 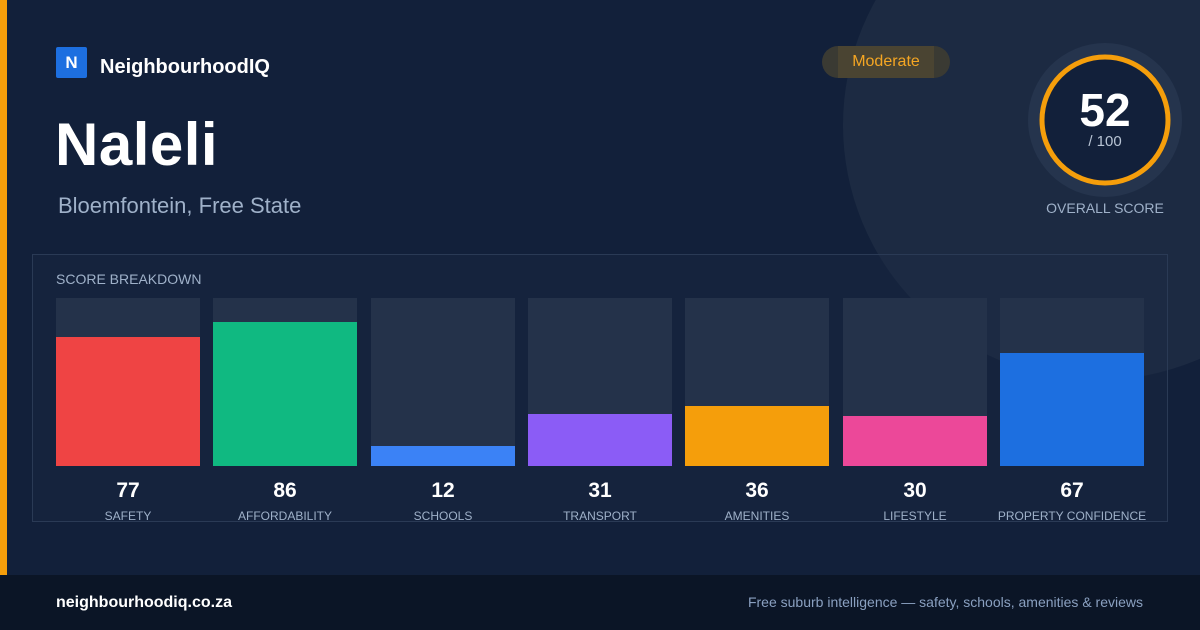 I want to click on score-bar-value: 67, so click(x=1072, y=490).